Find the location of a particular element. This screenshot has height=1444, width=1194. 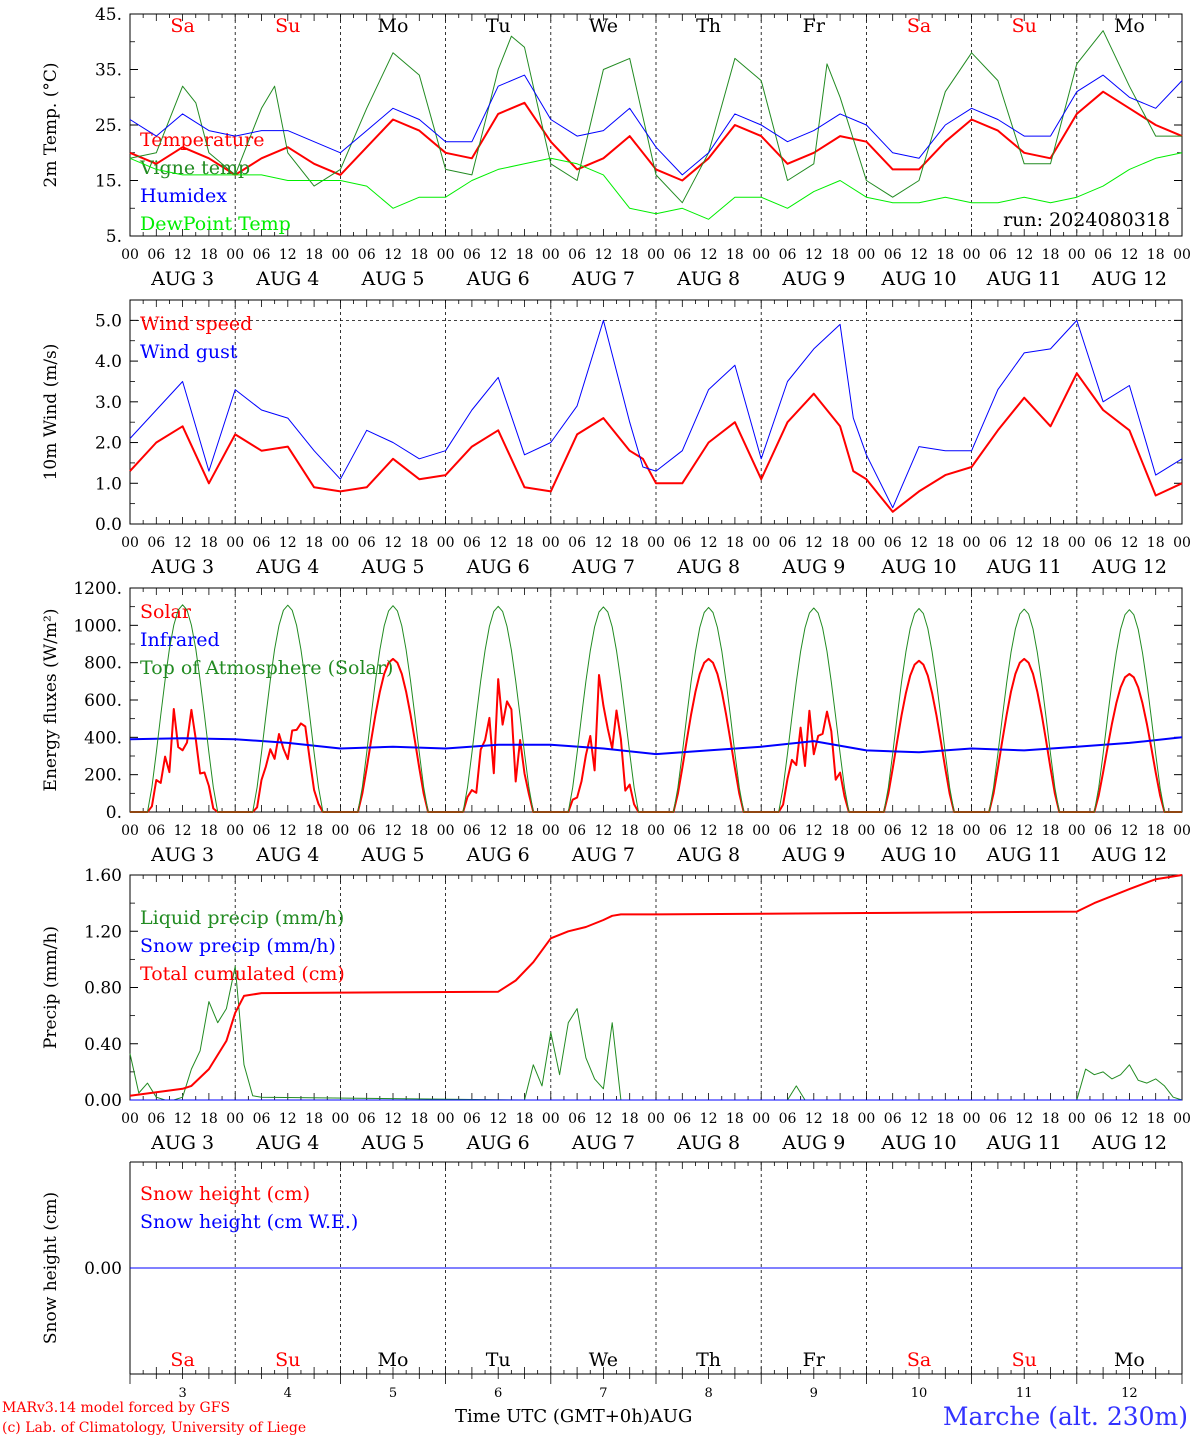

date-label: AUG 3 is located at coordinates (182, 1143).